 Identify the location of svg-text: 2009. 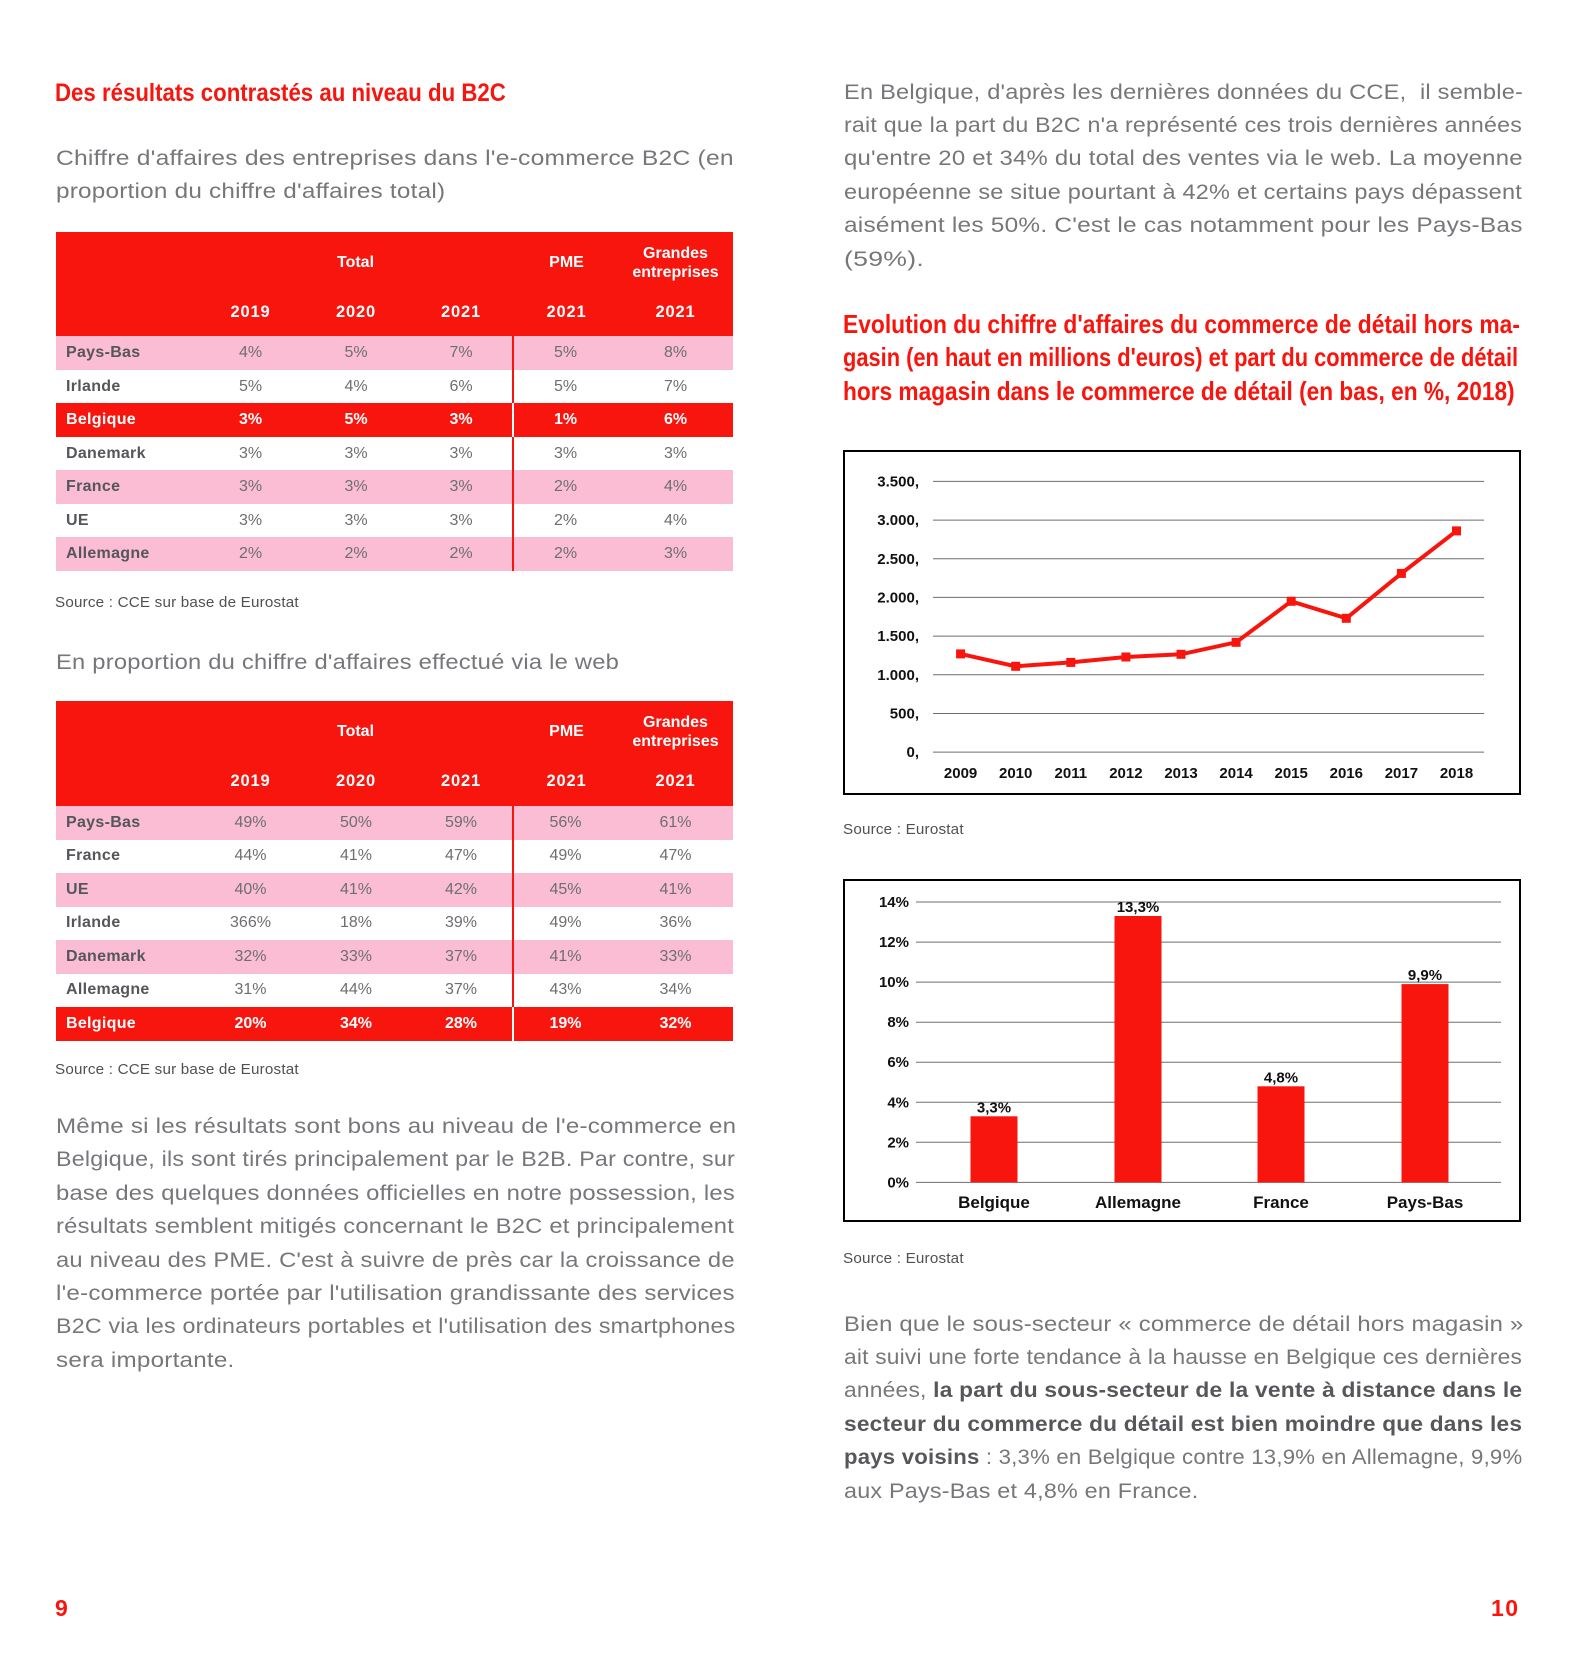
(960, 773).